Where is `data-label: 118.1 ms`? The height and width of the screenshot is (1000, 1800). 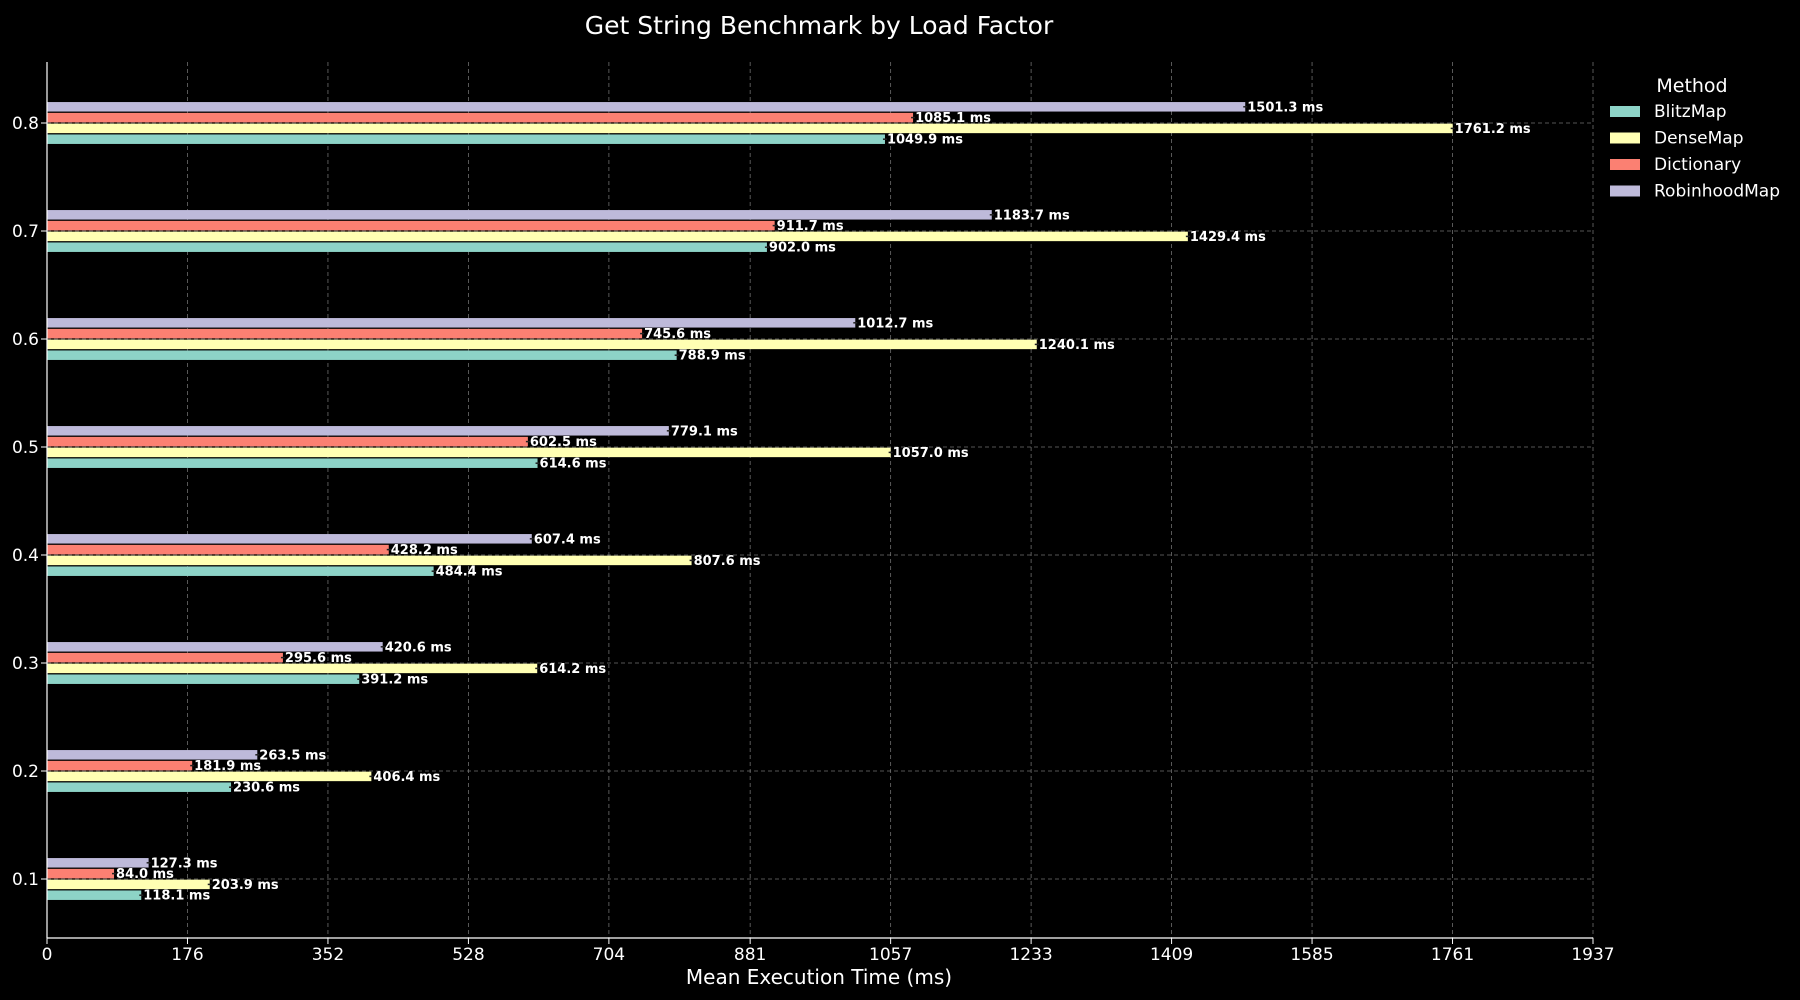
data-label: 118.1 ms is located at coordinates (176, 896).